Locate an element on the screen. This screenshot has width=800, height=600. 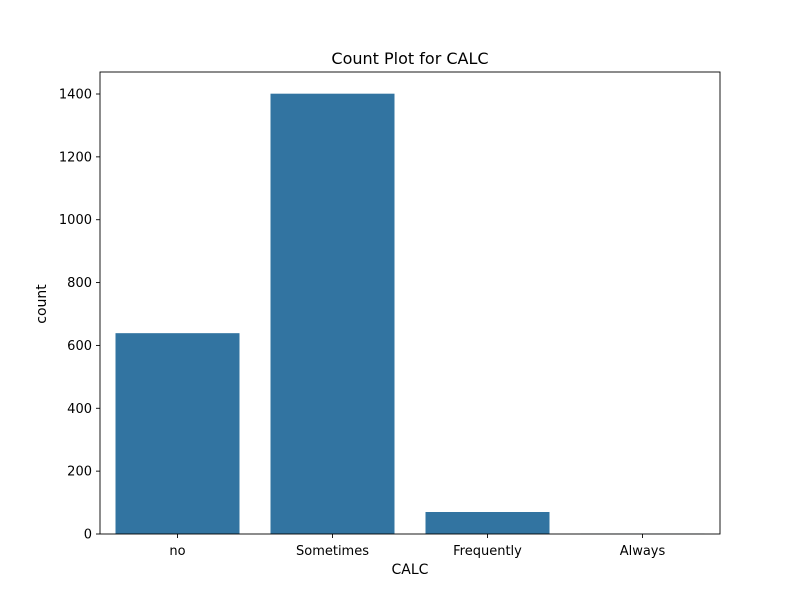
x-tick-label: Sometimes is located at coordinates (332, 551).